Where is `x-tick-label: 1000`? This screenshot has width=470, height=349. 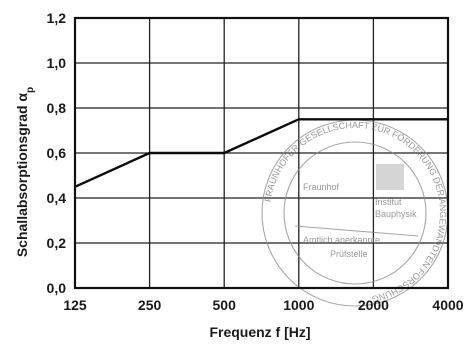
x-tick-label: 1000 is located at coordinates (298, 305).